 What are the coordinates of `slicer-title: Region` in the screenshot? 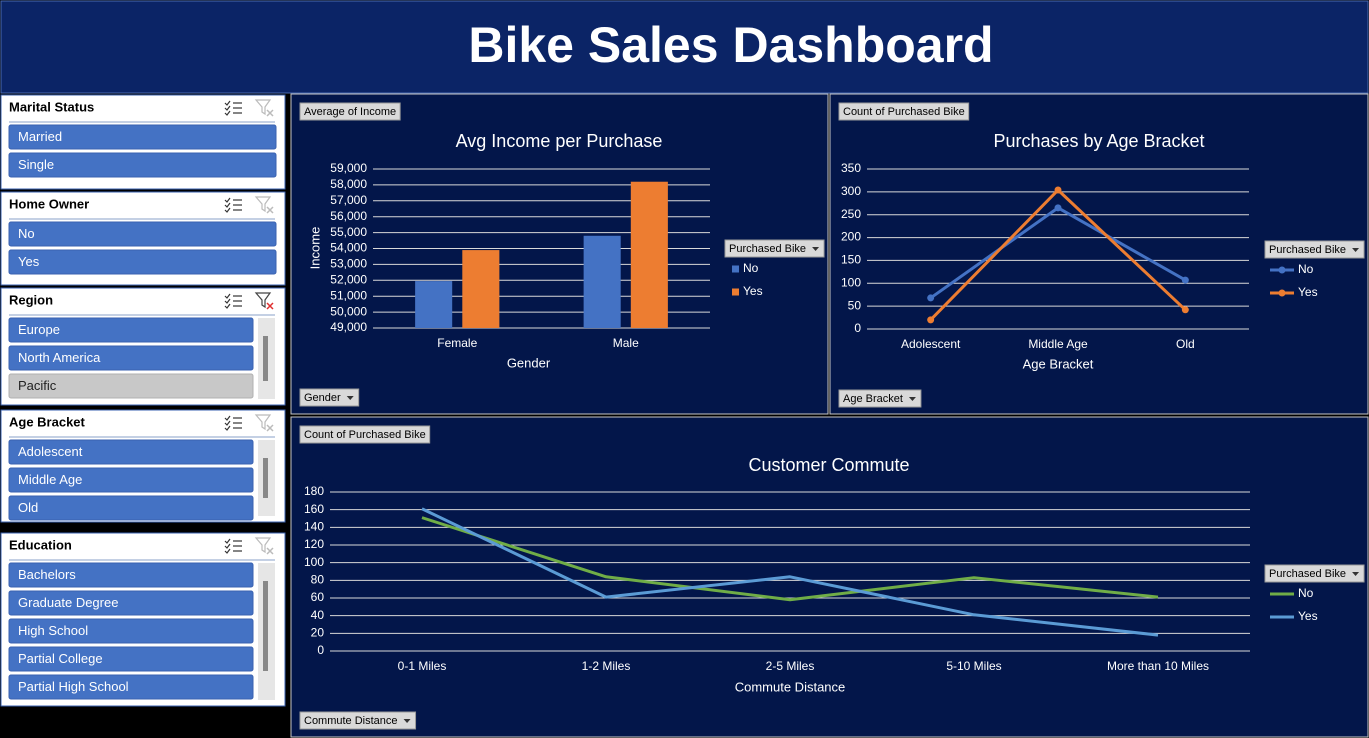 It's located at (31, 299).